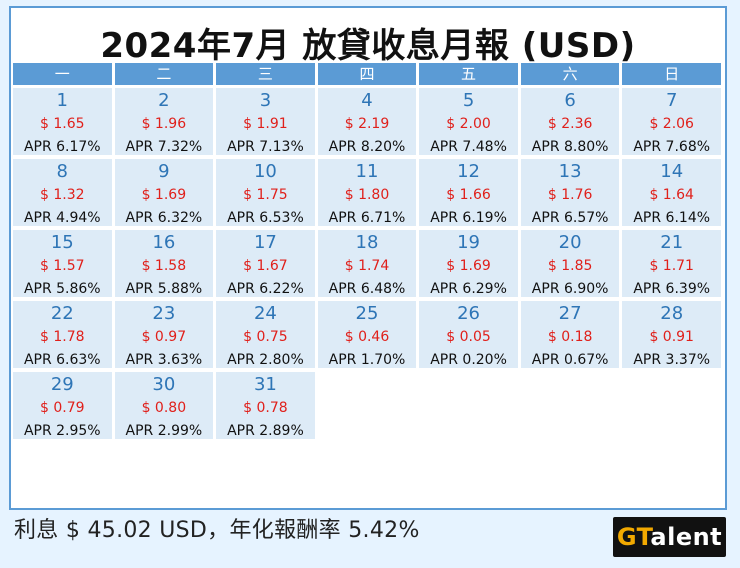 The image size is (740, 568). I want to click on day-number: 28, so click(672, 313).